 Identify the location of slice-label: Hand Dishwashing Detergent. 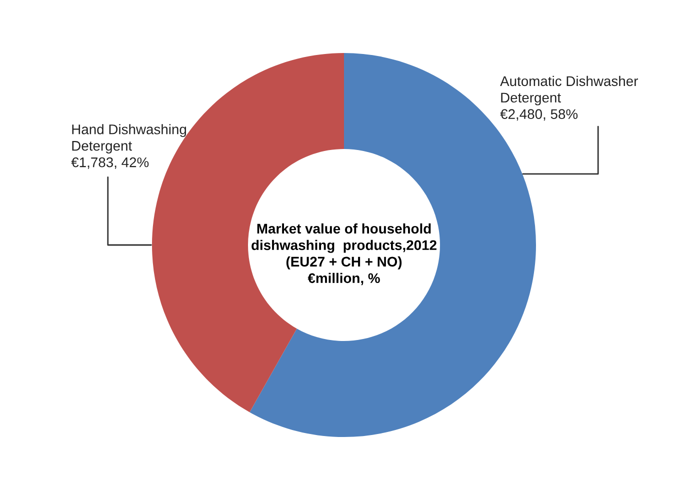
(129, 139).